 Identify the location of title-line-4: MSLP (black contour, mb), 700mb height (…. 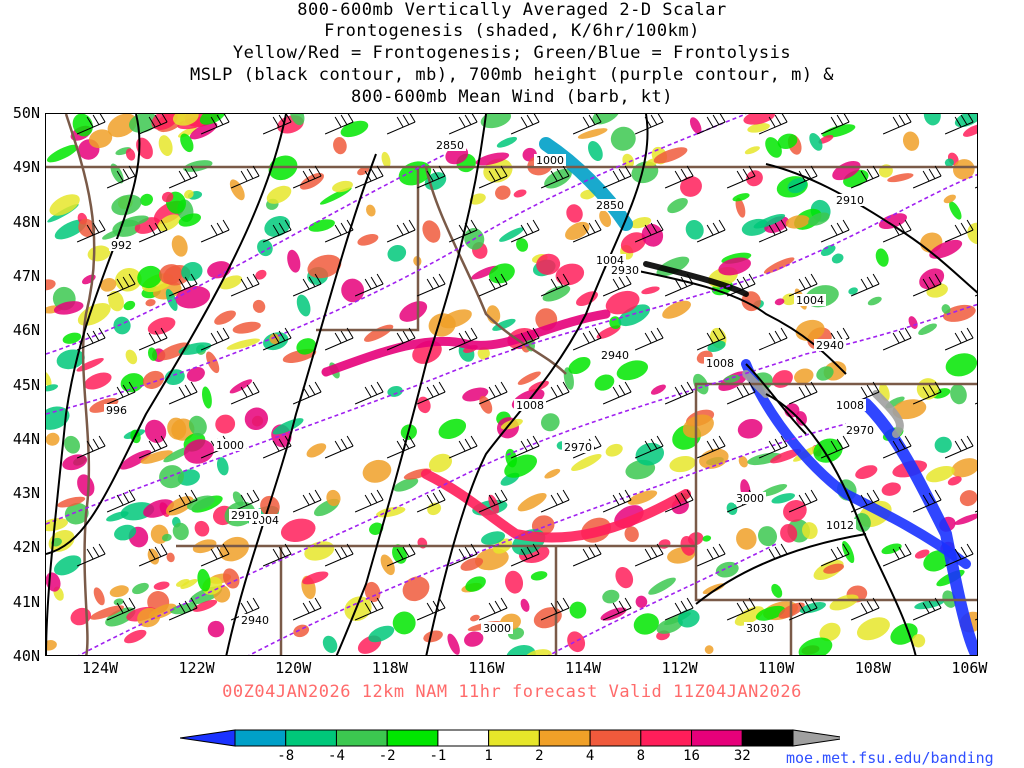
(512, 75).